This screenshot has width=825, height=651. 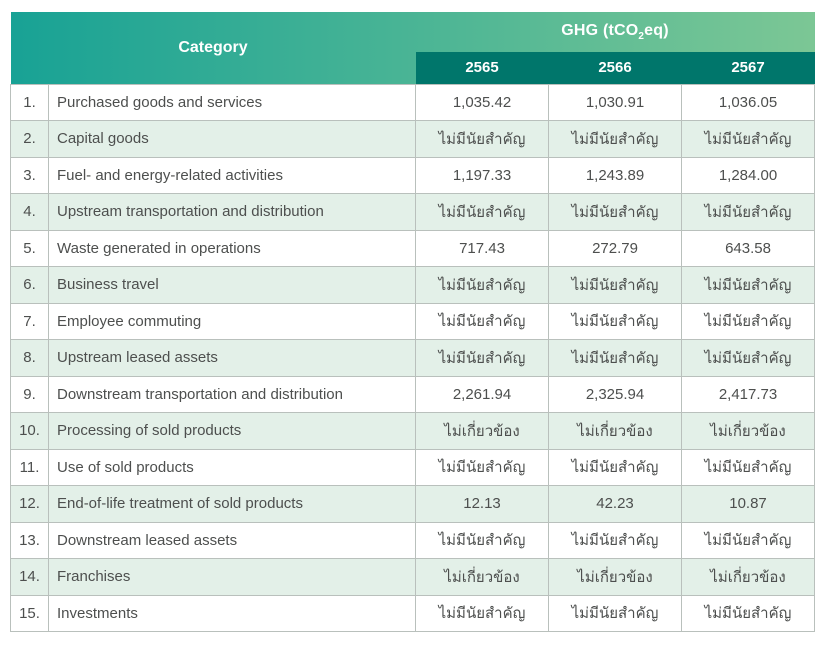 I want to click on row-value-2565: 1,035.42, so click(x=482, y=102).